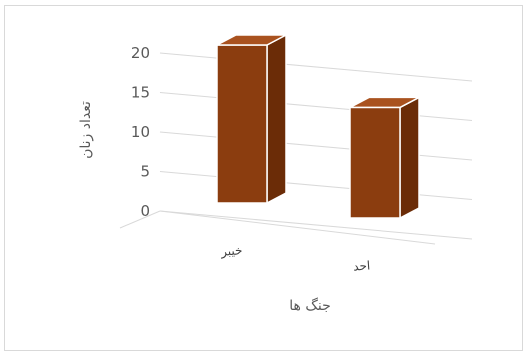 This screenshot has height=356, width=529. I want to click on y-tick-label-15: 15, so click(140, 93).